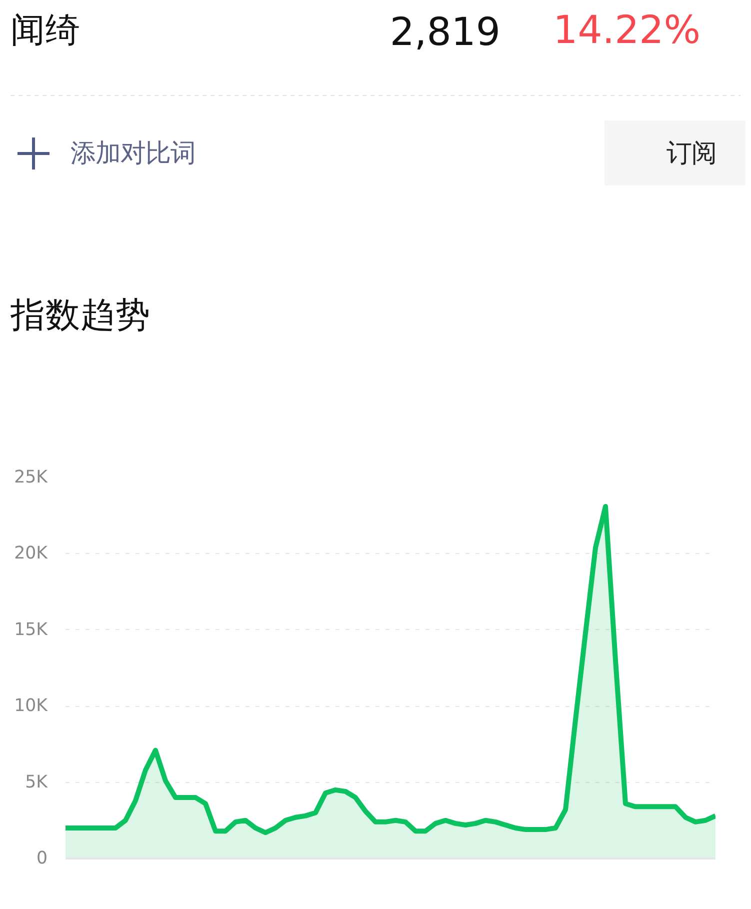 The image size is (751, 909). I want to click on y-tick-label: 20K, so click(31, 554).